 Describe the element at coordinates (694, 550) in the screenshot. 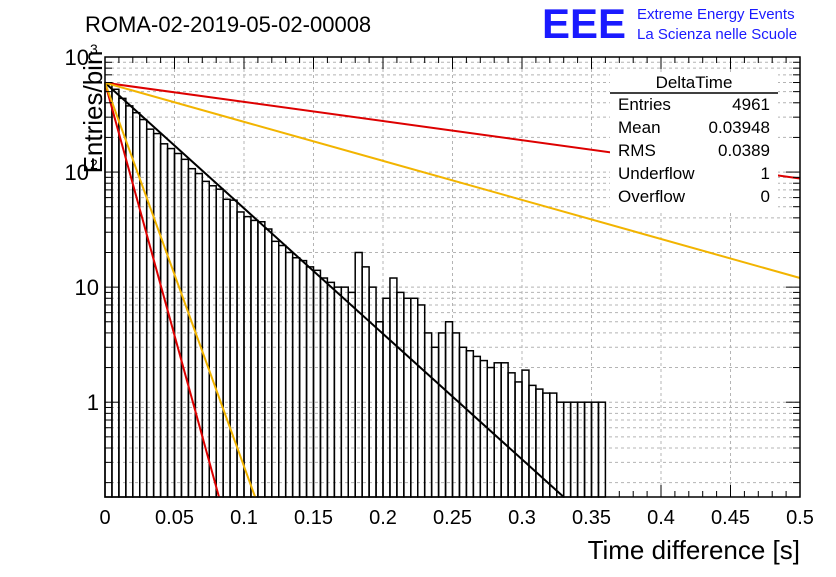

I see `x-axis-label: Time difference [s]` at that location.